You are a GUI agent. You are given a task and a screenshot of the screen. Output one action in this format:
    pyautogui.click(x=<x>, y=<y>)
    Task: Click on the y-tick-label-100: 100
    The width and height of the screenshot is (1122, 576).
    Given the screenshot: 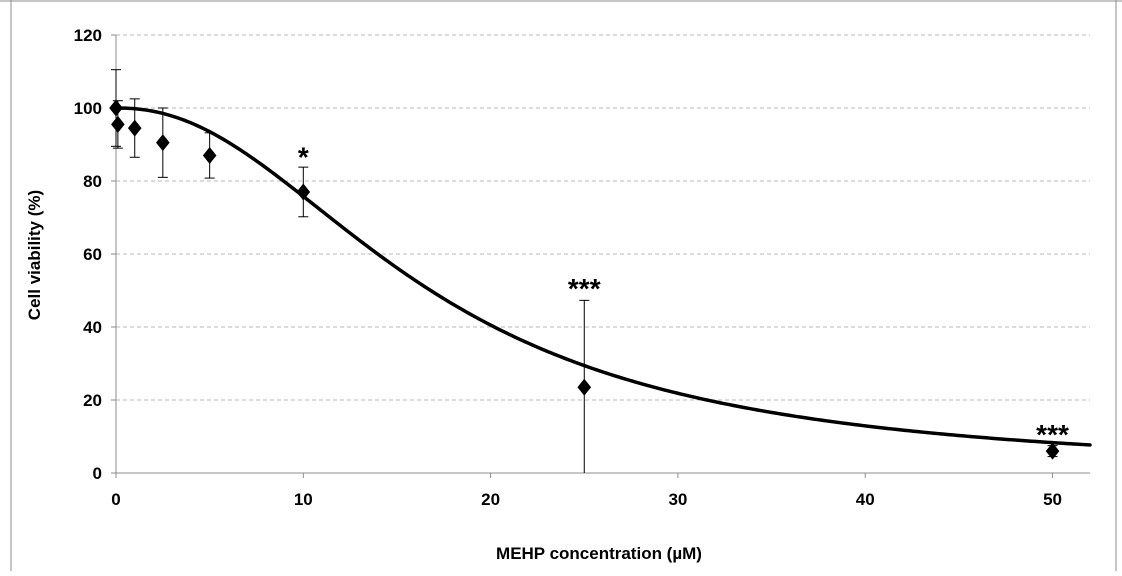 What is the action you would take?
    pyautogui.click(x=88, y=108)
    